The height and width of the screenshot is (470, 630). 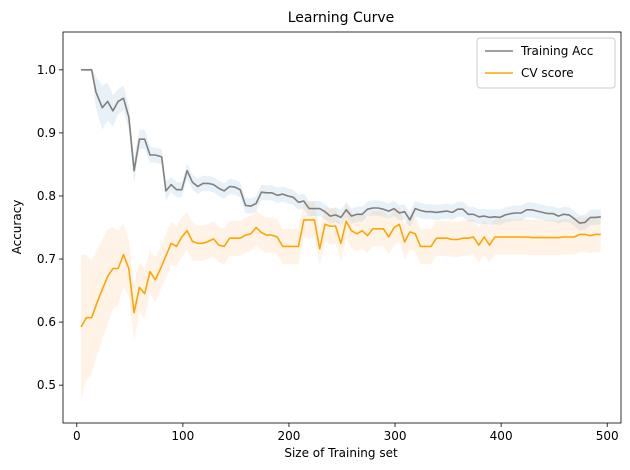 I want to click on legend: Training Acc CV score, so click(x=546, y=63).